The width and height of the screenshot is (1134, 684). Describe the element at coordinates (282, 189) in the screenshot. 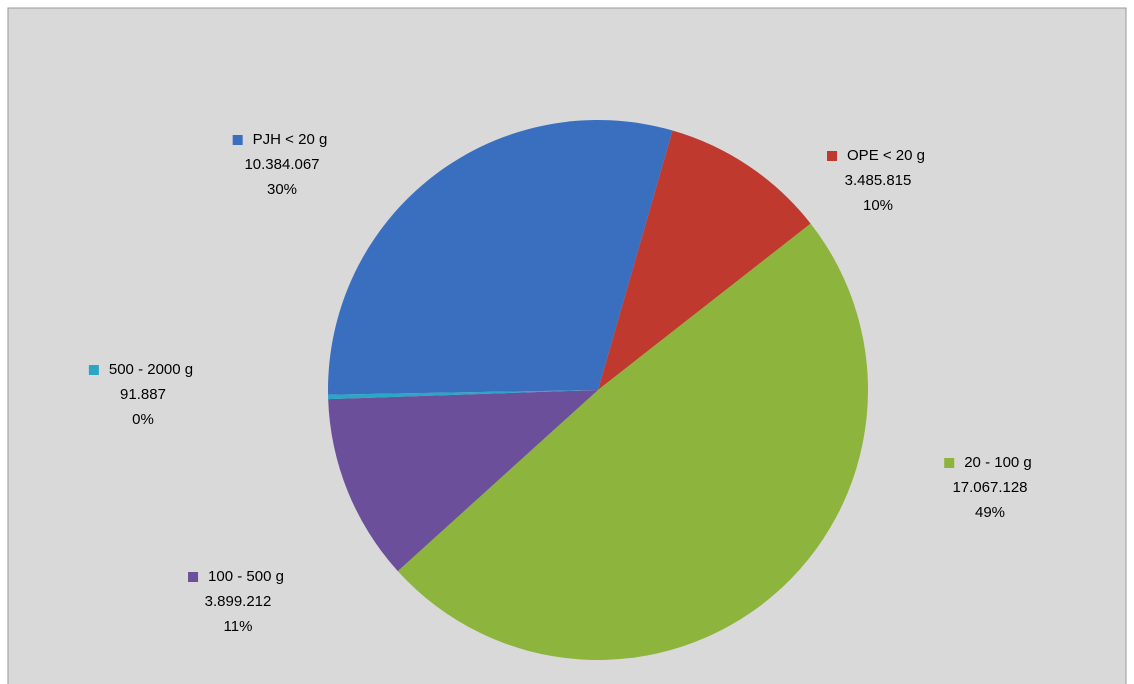

I see `slice-label-percent: 30%` at that location.